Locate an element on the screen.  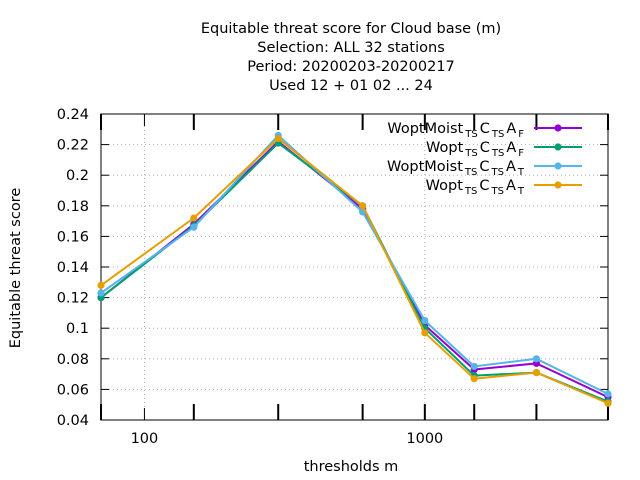
title-line-2: Selection: ALL 32 stations is located at coordinates (351, 48).